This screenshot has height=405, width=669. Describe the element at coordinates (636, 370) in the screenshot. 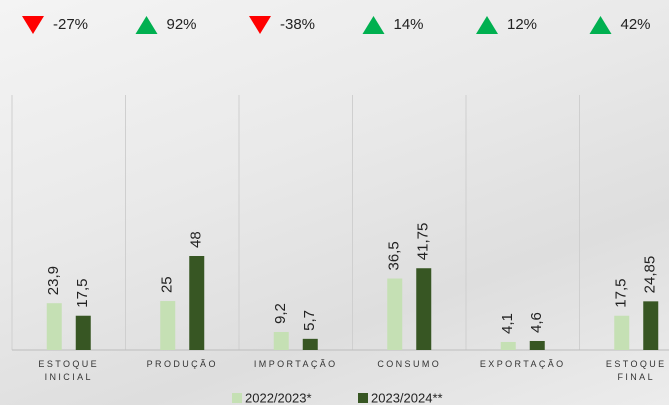

I see `category-label: ESTOQUE FINAL` at that location.